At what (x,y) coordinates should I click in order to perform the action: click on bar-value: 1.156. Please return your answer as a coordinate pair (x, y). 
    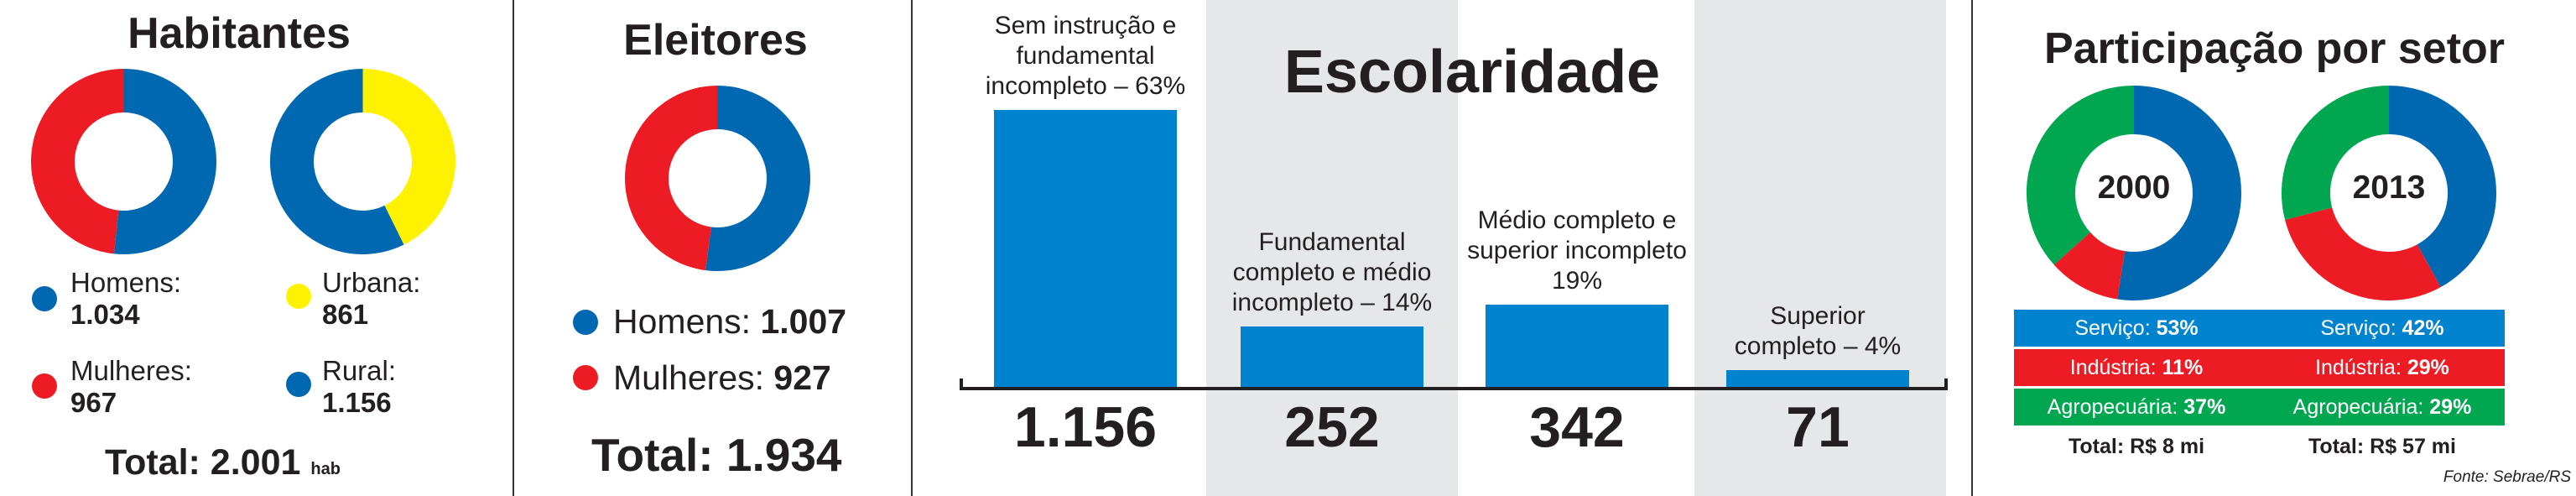
    Looking at the image, I should click on (1085, 427).